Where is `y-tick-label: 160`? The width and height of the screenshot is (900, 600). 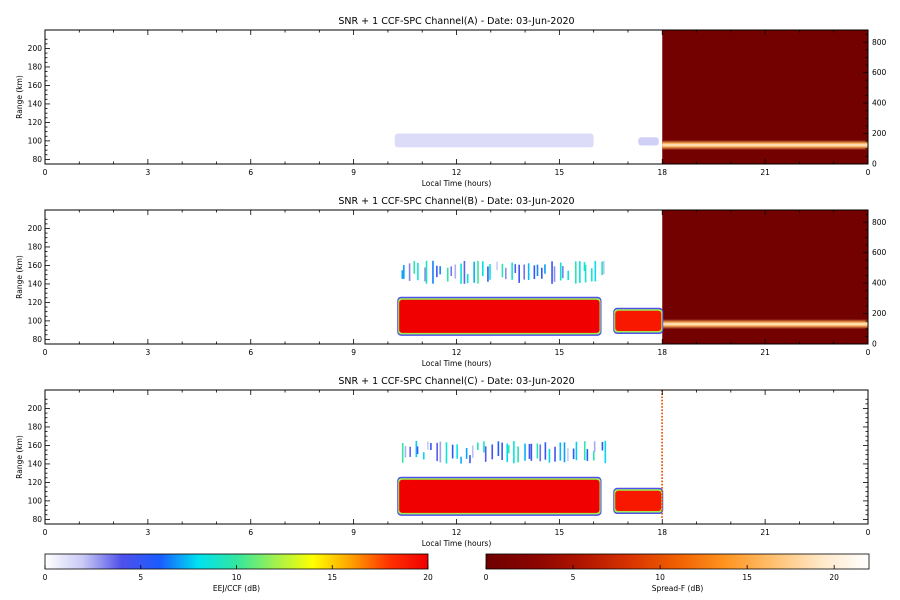 y-tick-label: 160 is located at coordinates (35, 445).